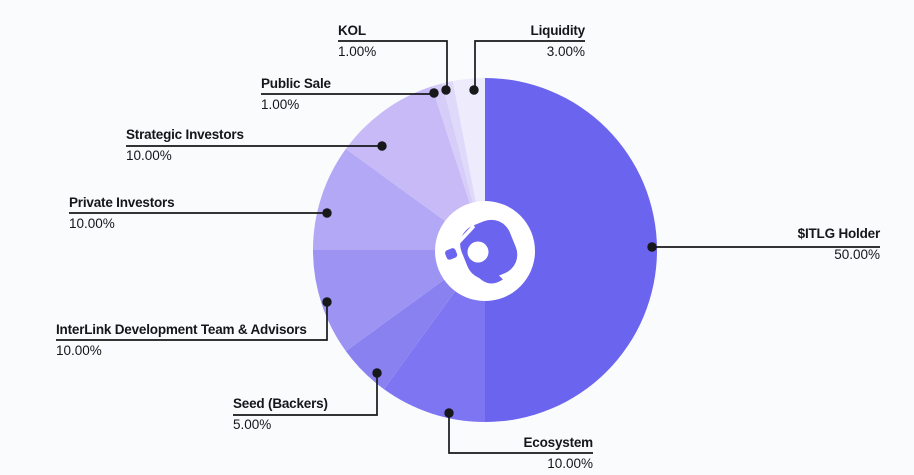 The image size is (914, 475). Describe the element at coordinates (382, 146) in the screenshot. I see `dot-strategic-investors` at that location.